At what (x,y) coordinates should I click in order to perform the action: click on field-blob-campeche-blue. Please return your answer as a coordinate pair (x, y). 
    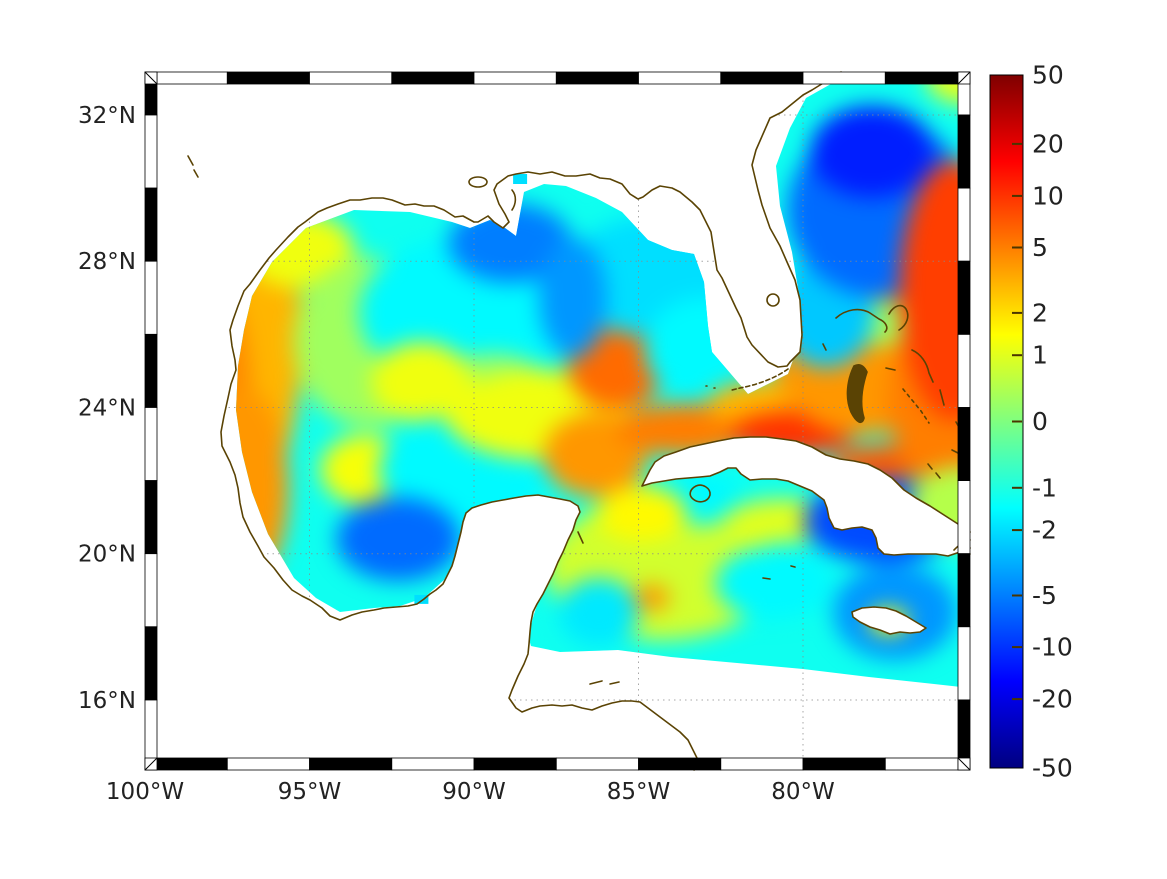
    Looking at the image, I should click on (398, 539).